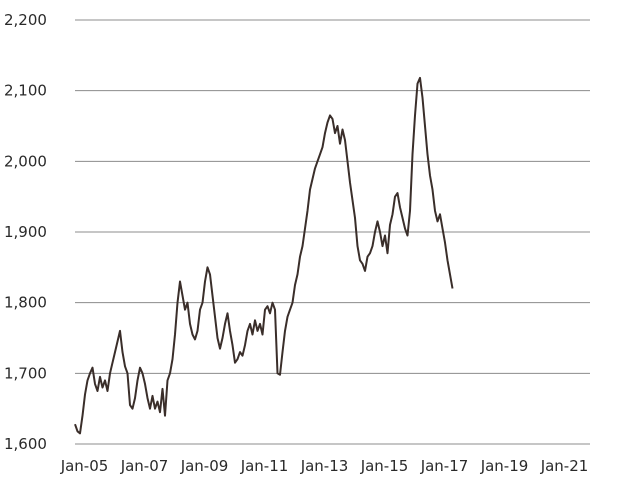  I want to click on x-tick-label: Jan-11, so click(264, 466).